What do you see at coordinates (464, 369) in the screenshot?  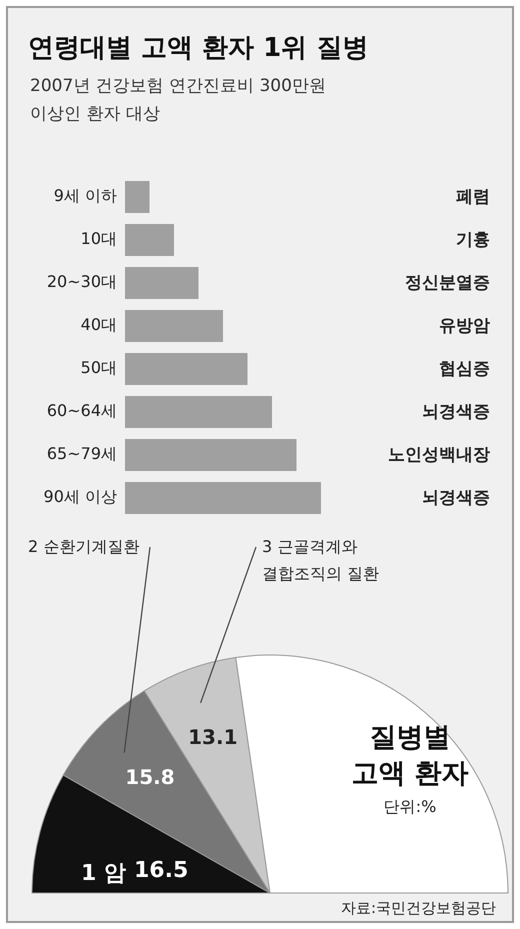 I see `text: 협심증` at bounding box center [464, 369].